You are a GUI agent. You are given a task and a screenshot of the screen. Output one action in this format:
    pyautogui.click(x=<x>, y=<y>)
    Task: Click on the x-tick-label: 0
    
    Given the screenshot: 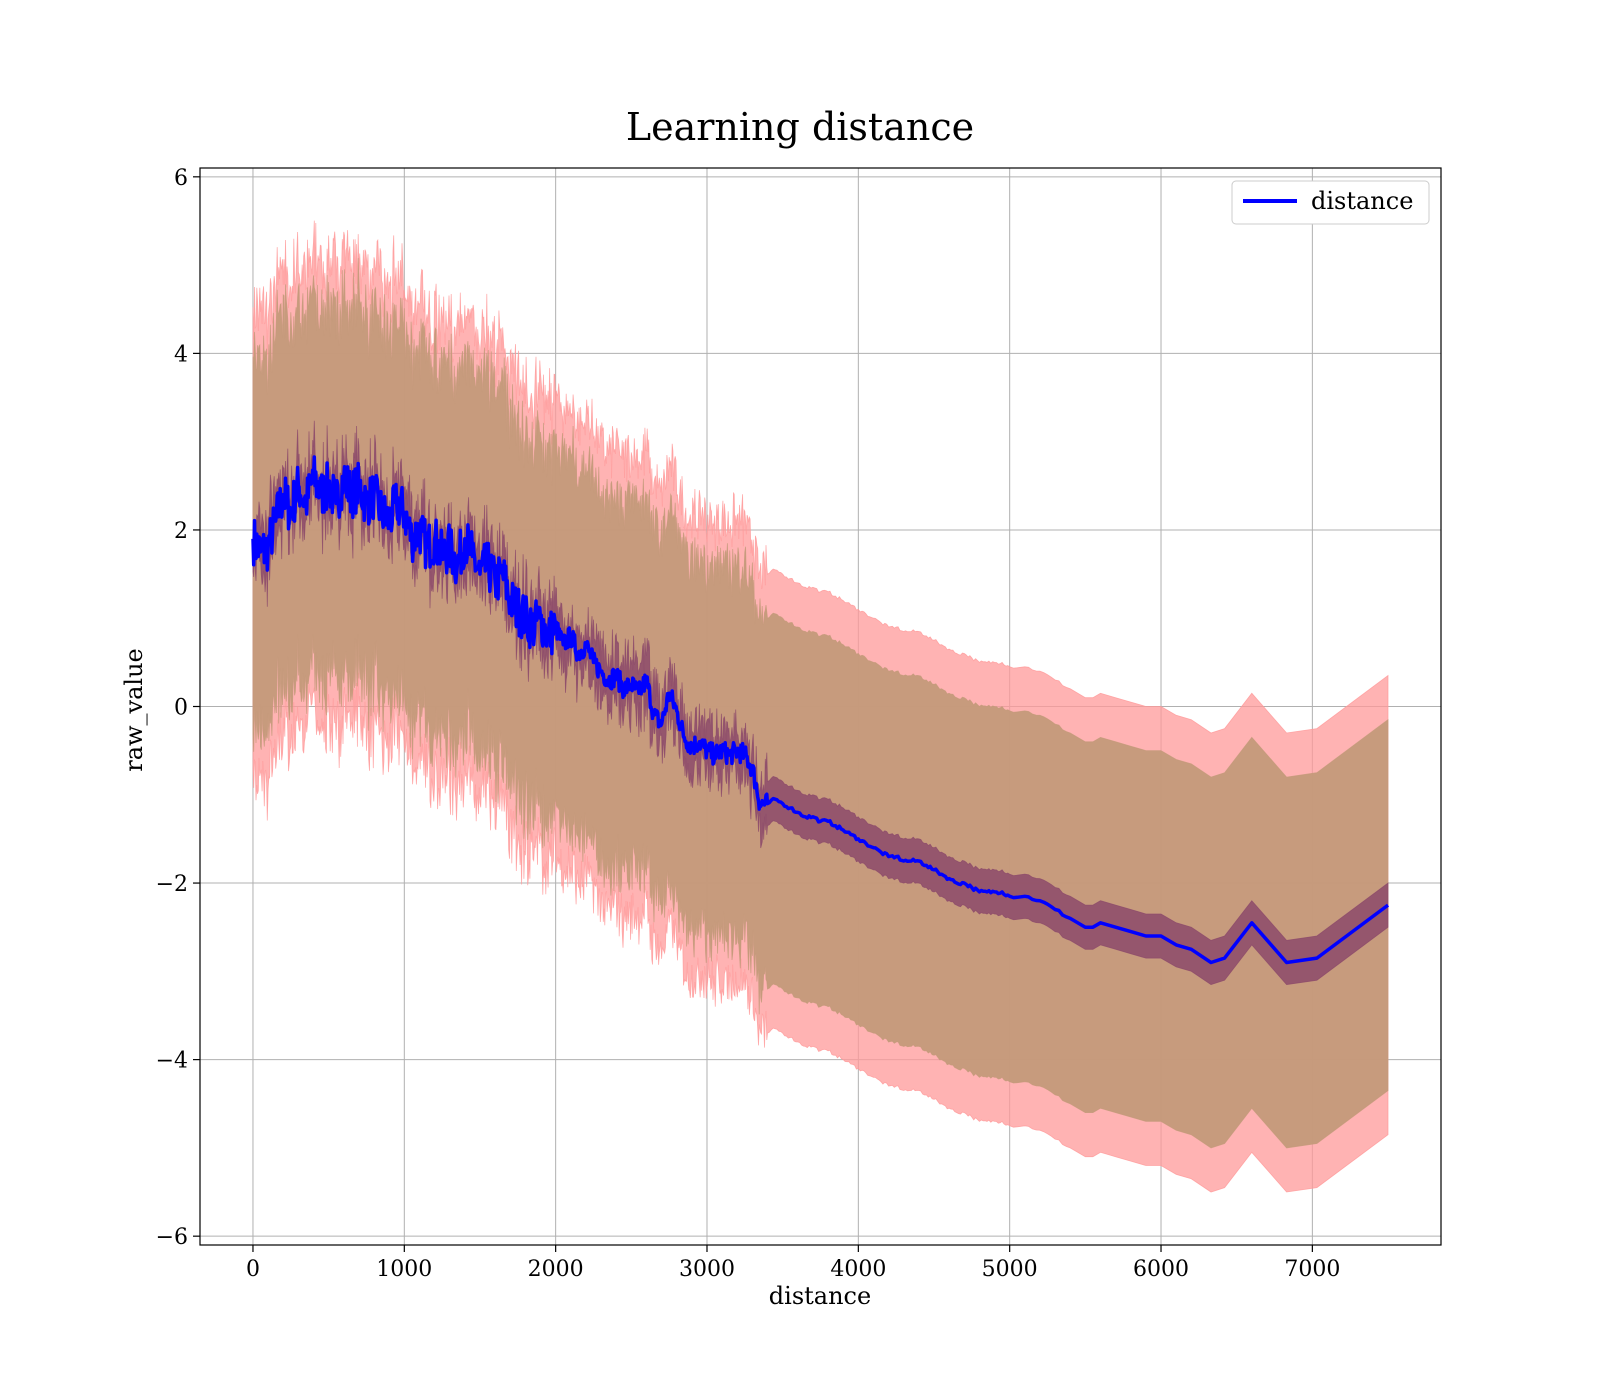 What is the action you would take?
    pyautogui.click(x=253, y=1269)
    